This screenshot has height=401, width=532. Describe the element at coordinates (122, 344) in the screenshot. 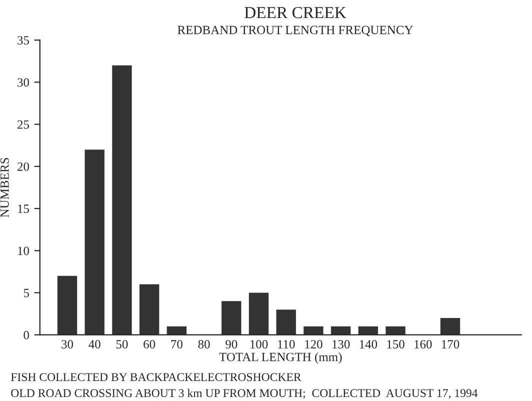

I see `x-tick-label: 50` at that location.